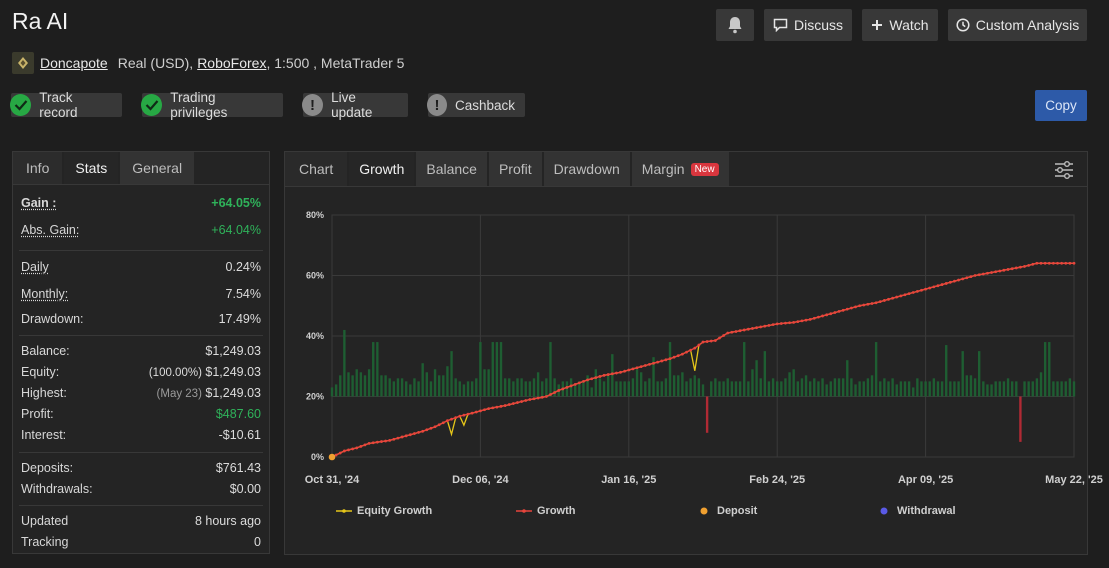 This screenshot has width=1109, height=568. I want to click on stat-highest: Highest: (May 23) $1,249.03, so click(141, 393).